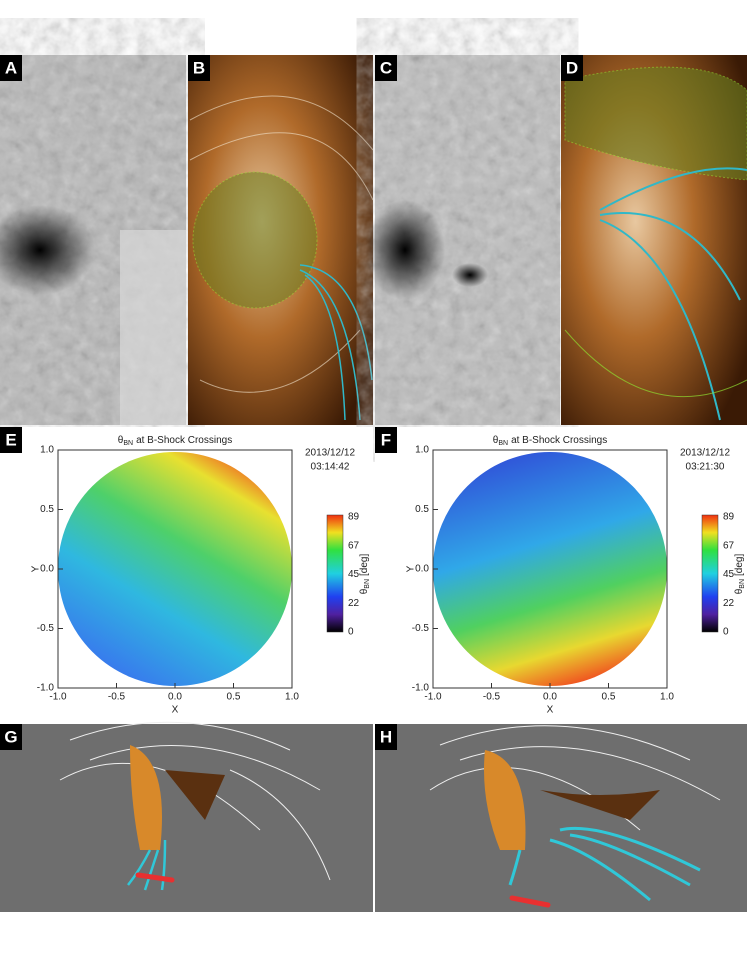 The height and width of the screenshot is (972, 747). Describe the element at coordinates (654, 240) in the screenshot. I see `panel-d-image` at that location.